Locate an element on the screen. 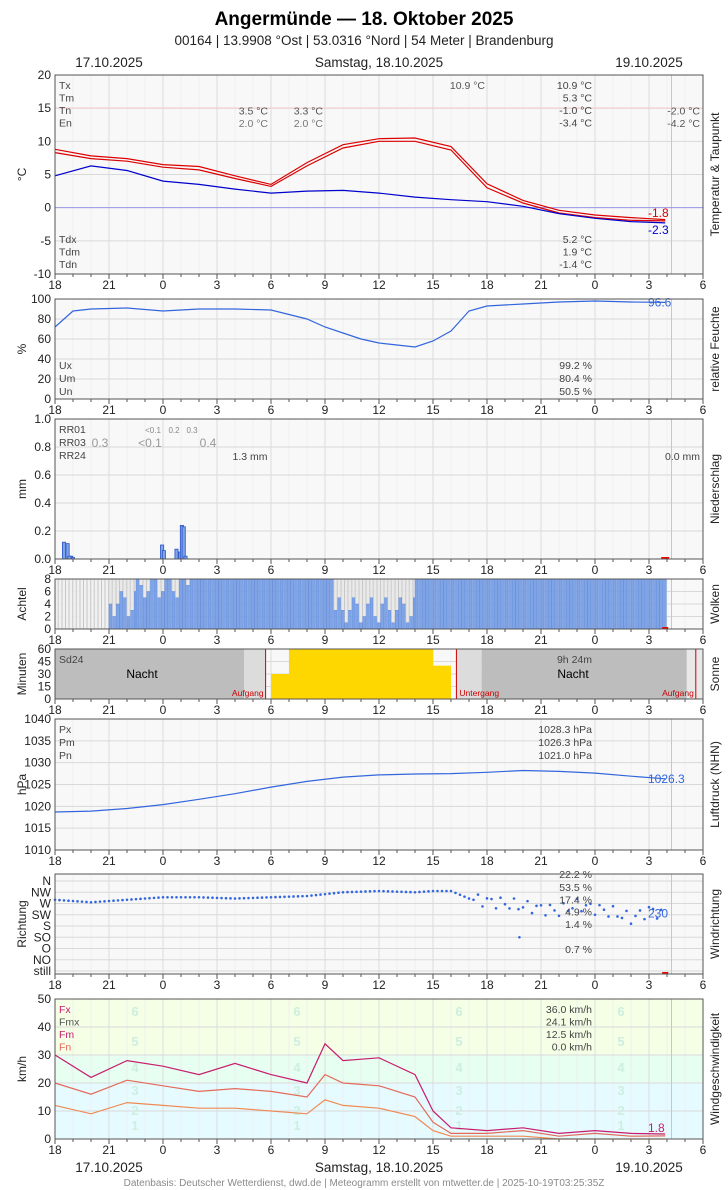 The height and width of the screenshot is (1190, 728). date-left: 17.10.2025 is located at coordinates (109, 62).